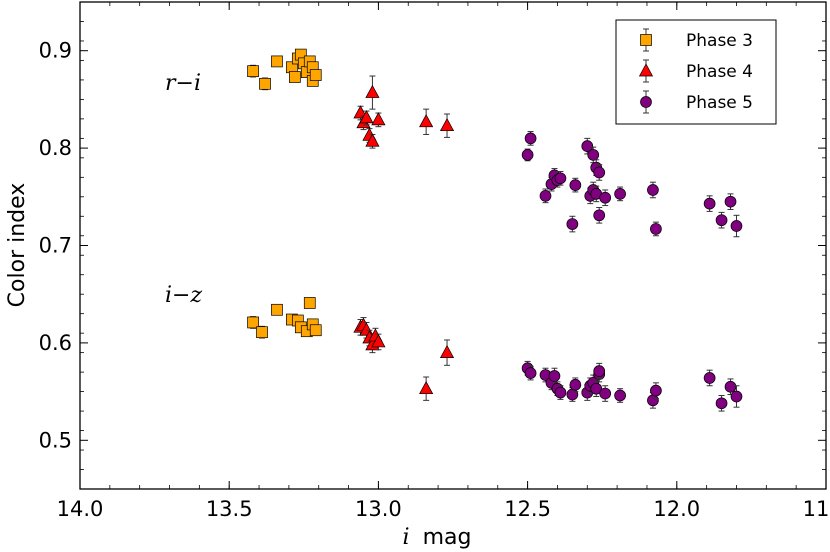 This screenshot has height=552, width=830. Describe the element at coordinates (378, 509) in the screenshot. I see `x-tick-label: 13.0` at that location.